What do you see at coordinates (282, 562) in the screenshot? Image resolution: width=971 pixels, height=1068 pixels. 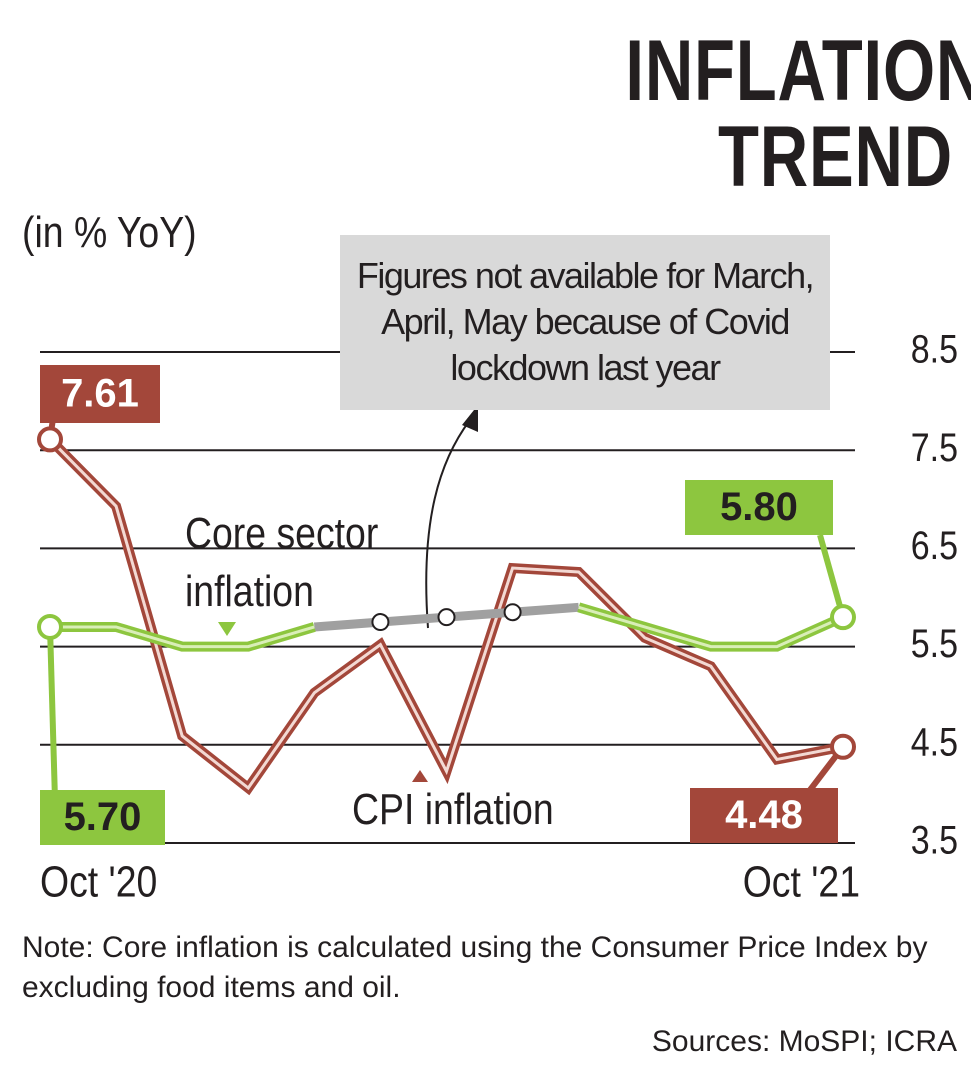 I see `series-label: Core sector inflation` at bounding box center [282, 562].